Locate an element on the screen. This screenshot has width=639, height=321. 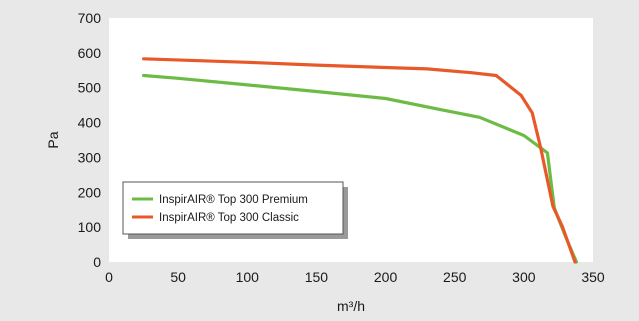
x-tick-label: 100 is located at coordinates (248, 277).